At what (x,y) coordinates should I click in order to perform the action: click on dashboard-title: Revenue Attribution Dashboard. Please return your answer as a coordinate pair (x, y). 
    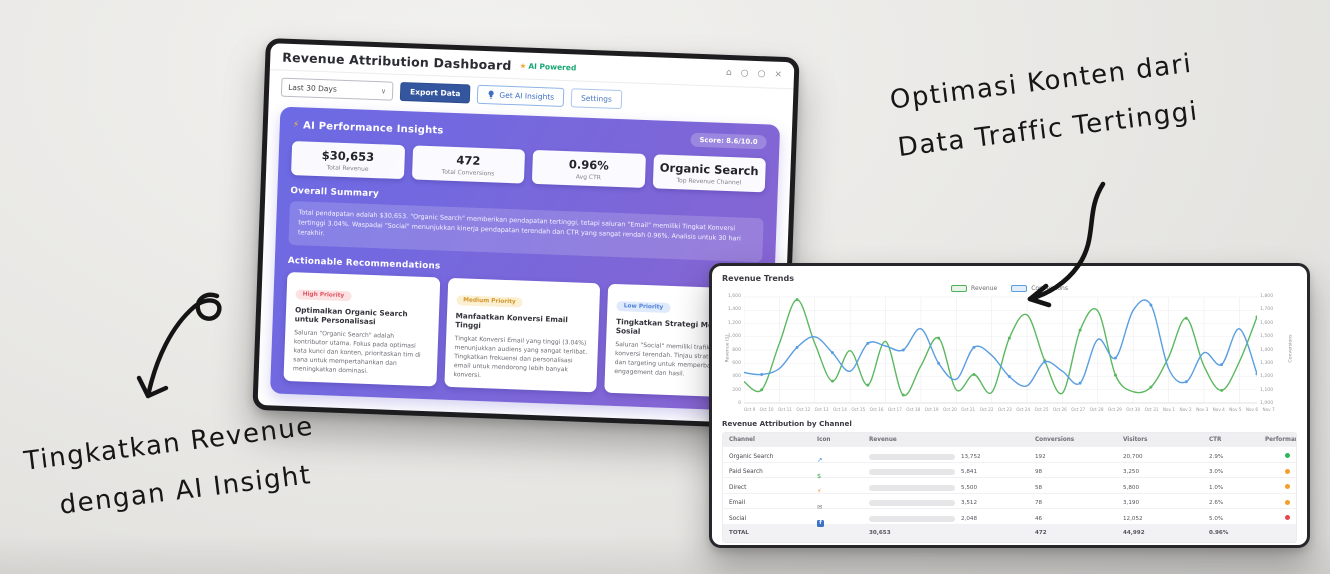
    Looking at the image, I should click on (397, 61).